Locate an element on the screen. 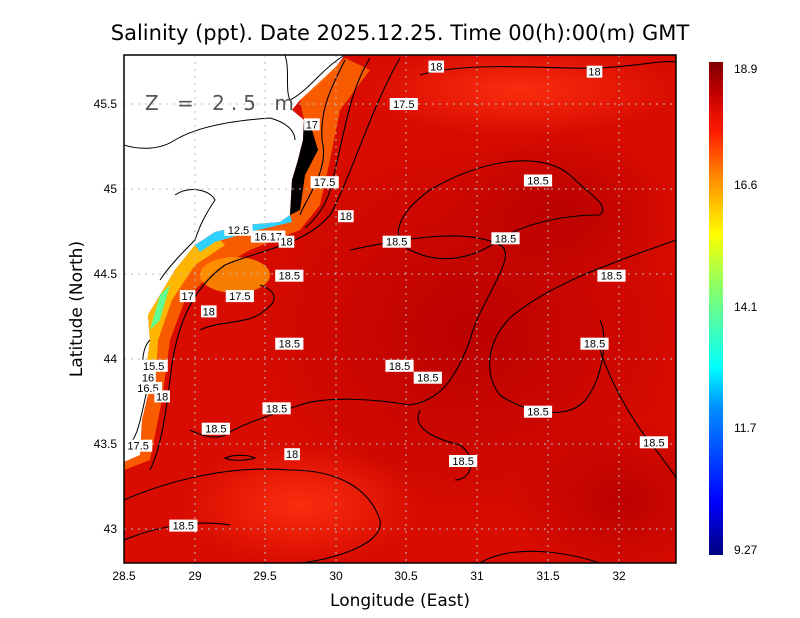 Image resolution: width=800 pixels, height=618 pixels. y-tick: 45 is located at coordinates (111, 189).